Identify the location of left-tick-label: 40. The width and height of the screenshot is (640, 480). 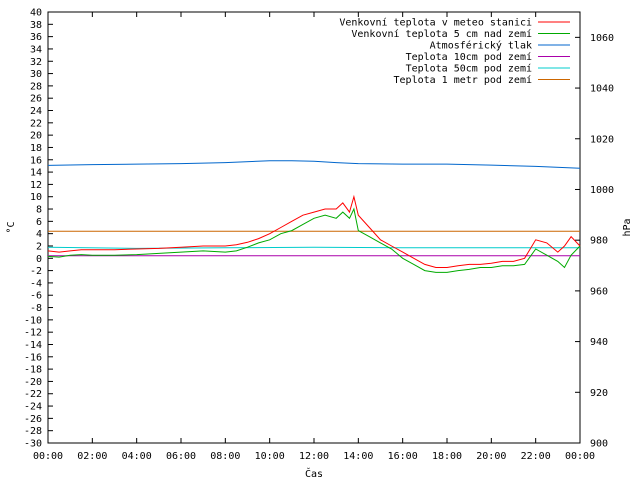
(36, 13).